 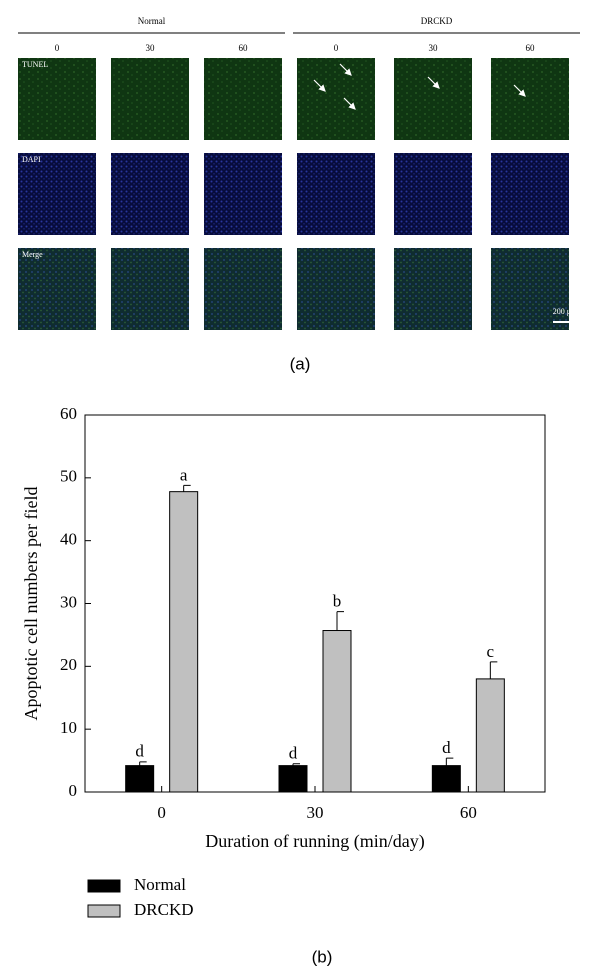 I want to click on arrows, so click(x=419, y=86).